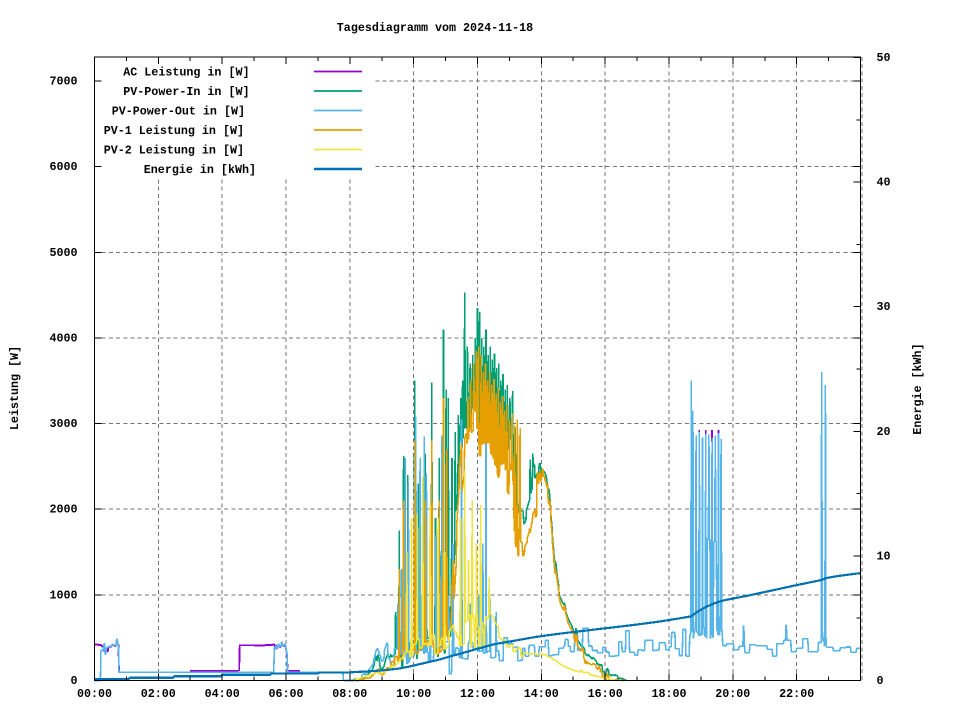 The height and width of the screenshot is (720, 960). I want to click on svg-text: PV-1 Leistung in [W], so click(174, 131).